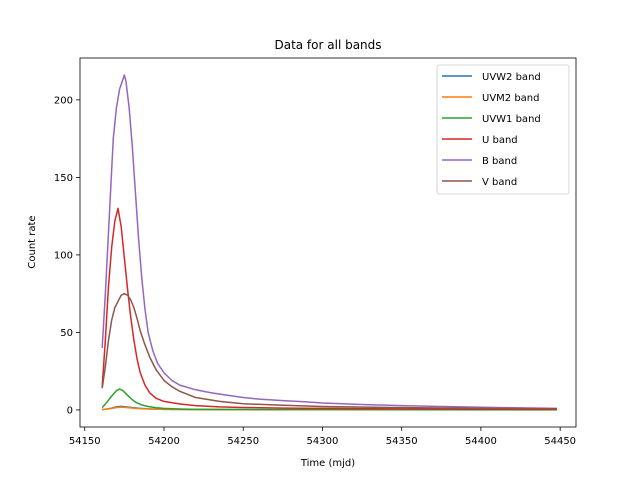  What do you see at coordinates (32, 241) in the screenshot?
I see `y-axis-label: Count rate` at bounding box center [32, 241].